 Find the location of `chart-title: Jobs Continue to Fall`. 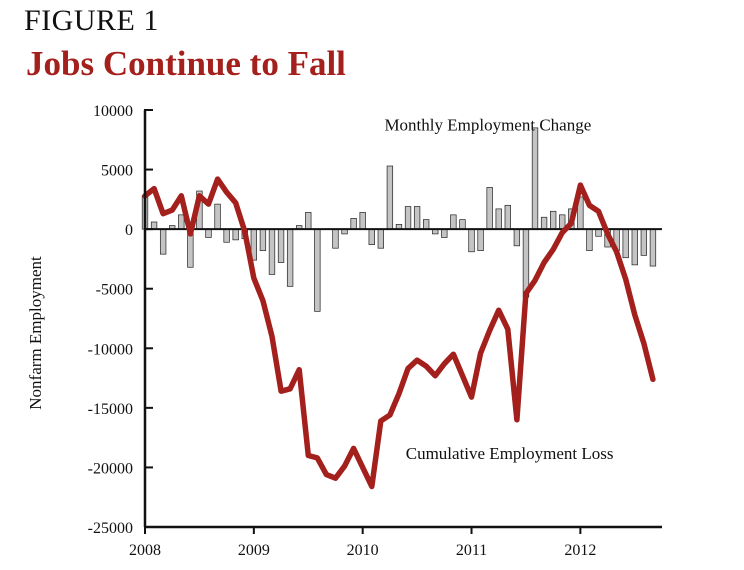

chart-title: Jobs Continue to Fall is located at coordinates (186, 63).